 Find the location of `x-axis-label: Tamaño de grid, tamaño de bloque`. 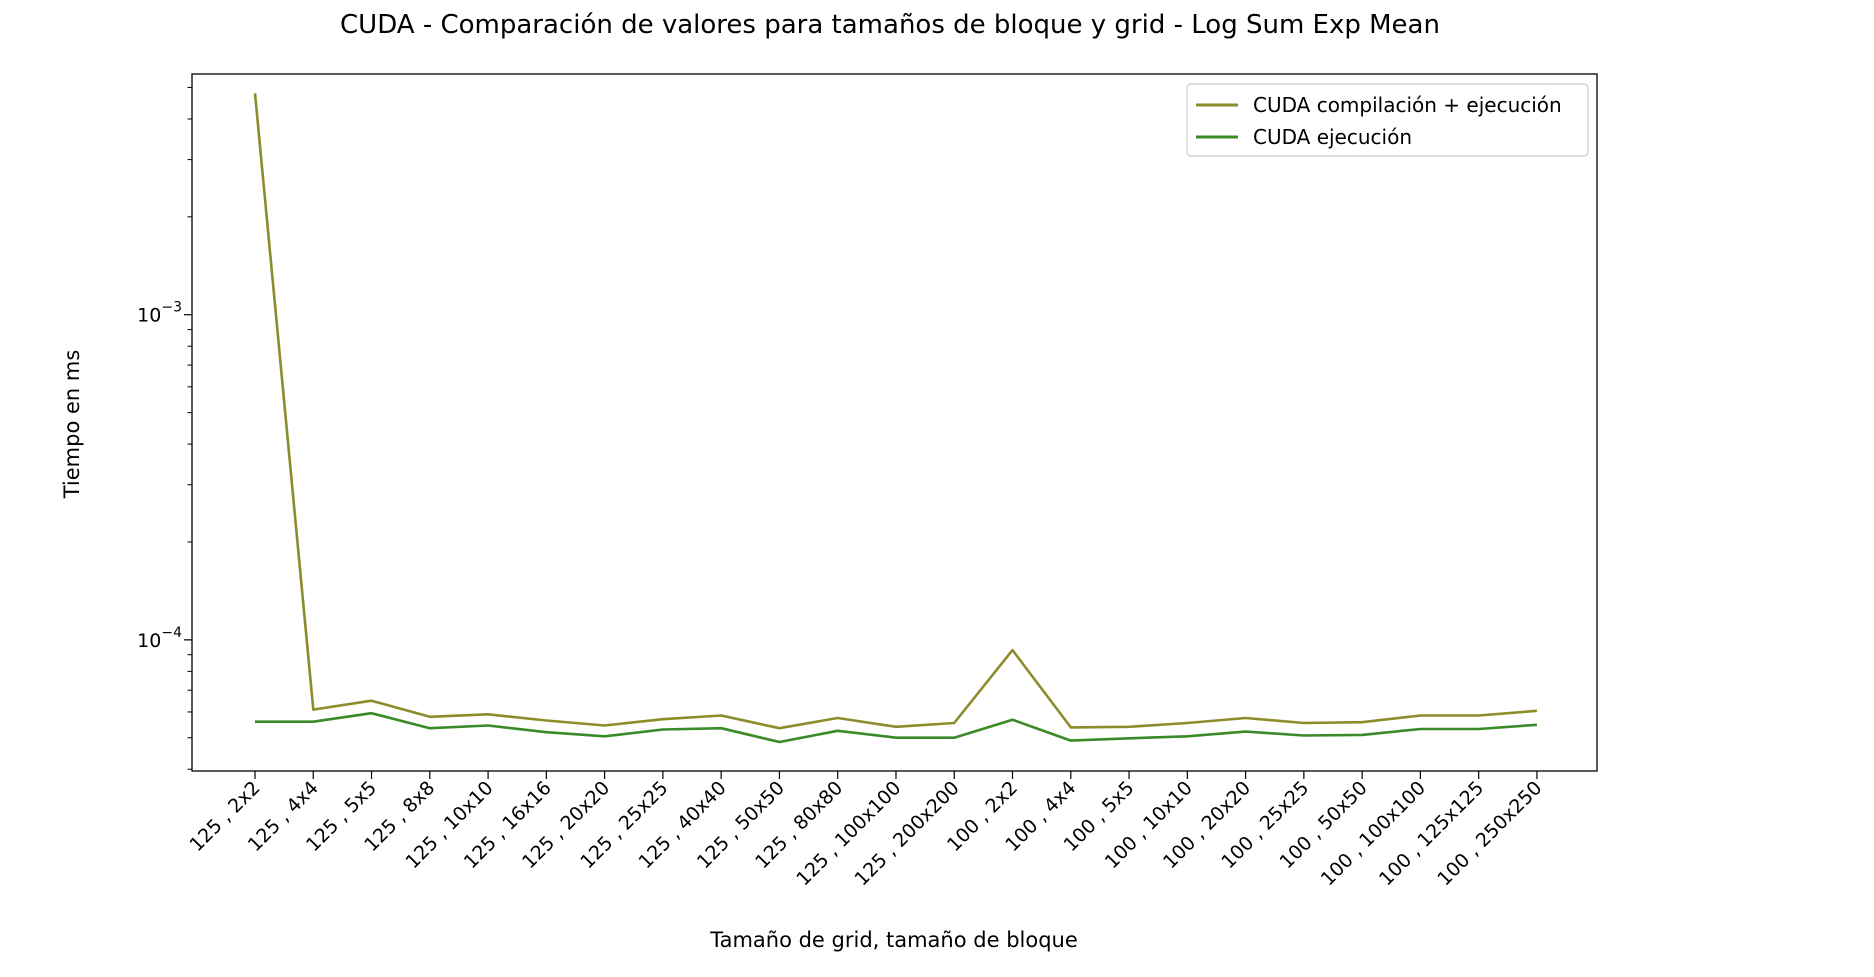

x-axis-label: Tamaño de grid, tamaño de bloque is located at coordinates (893, 940).